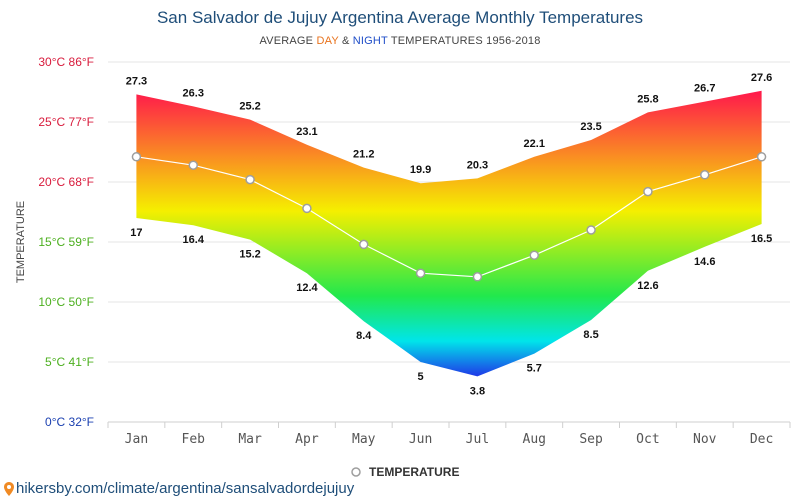 The width and height of the screenshot is (800, 500). What do you see at coordinates (704, 89) in the screenshot?
I see `day-value-label: 26.7` at bounding box center [704, 89].